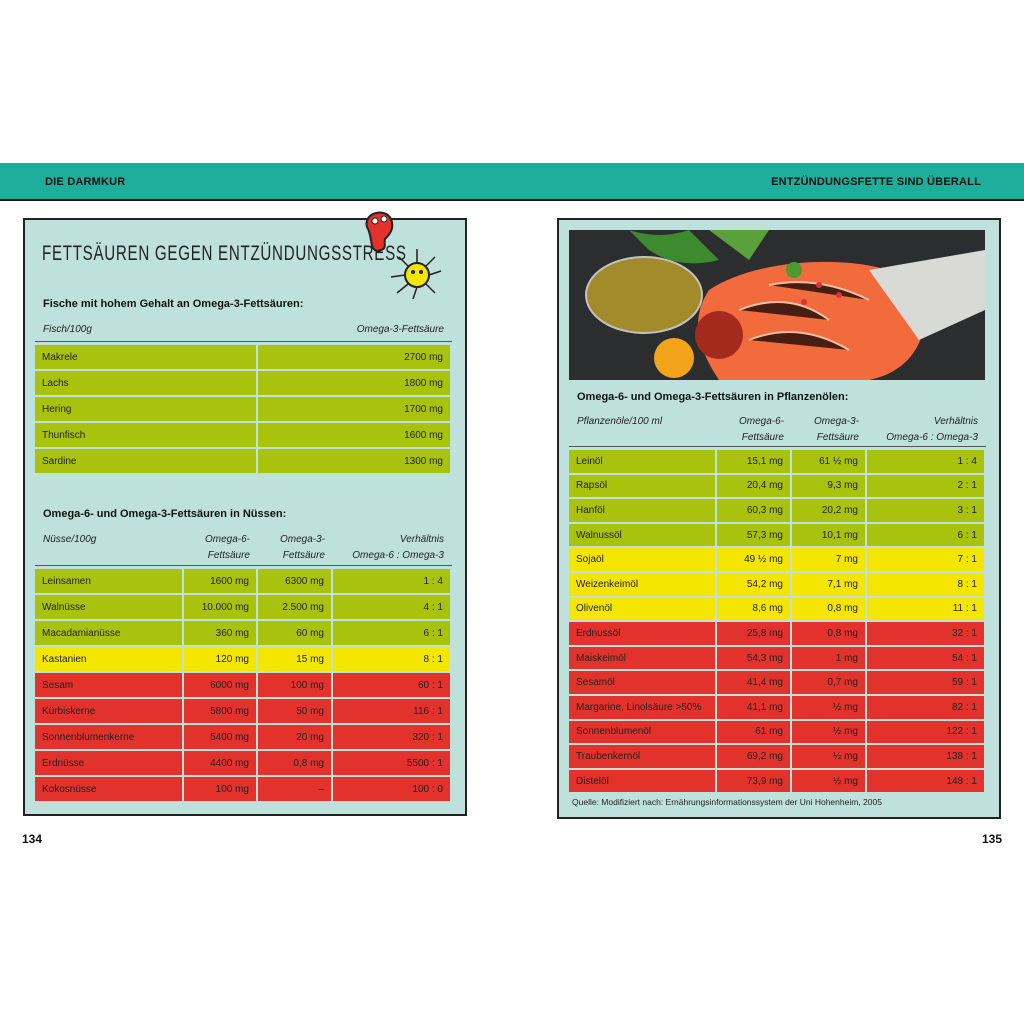  Describe the element at coordinates (753, 682) in the screenshot. I see `table-cell: 41,4 mg` at that location.